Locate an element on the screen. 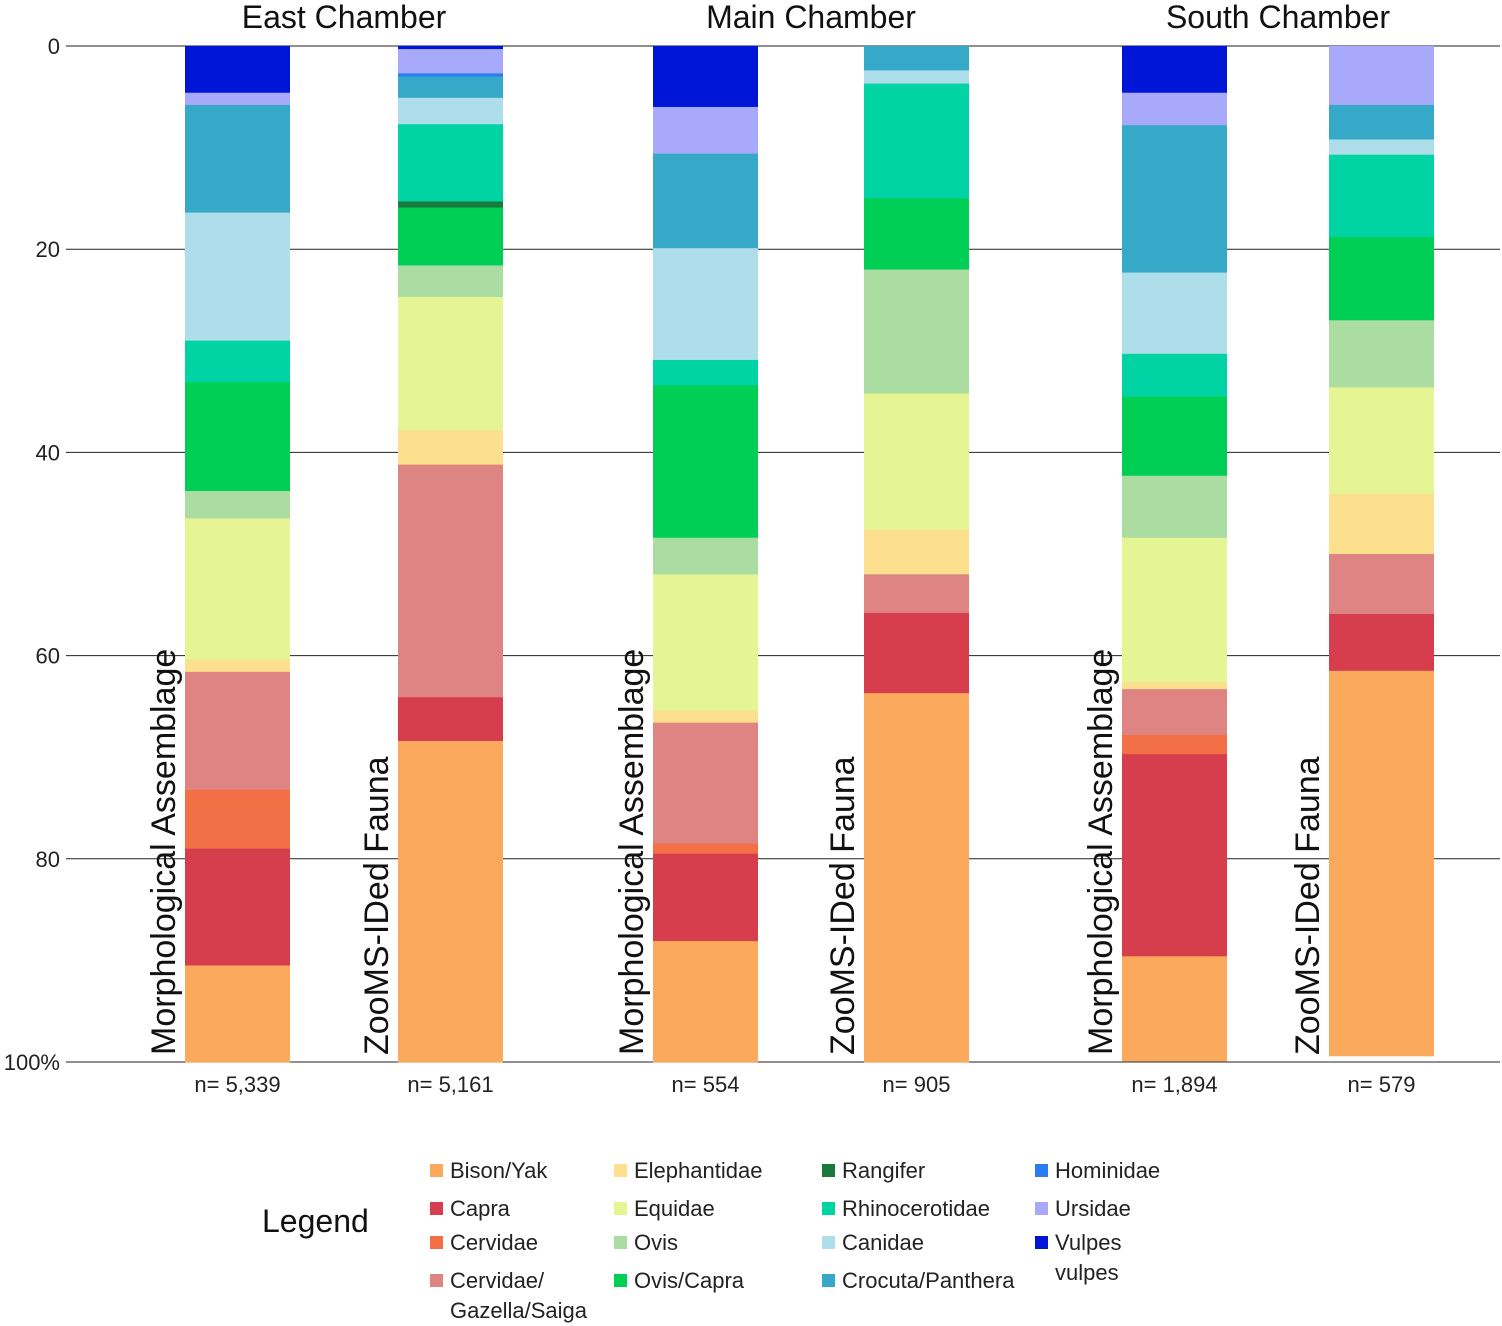 The width and height of the screenshot is (1502, 1326). legend-item: Bison/Yak is located at coordinates (488, 1171).